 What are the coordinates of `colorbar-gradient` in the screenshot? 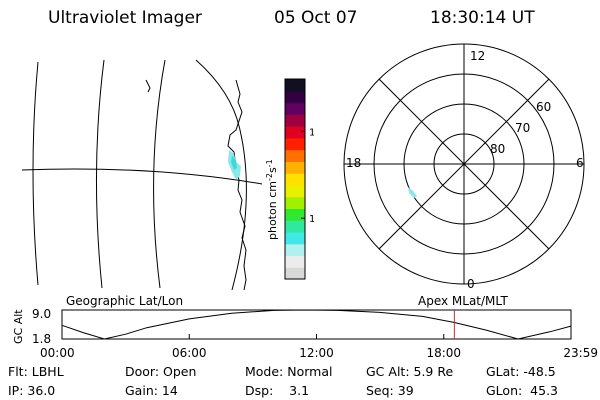 It's located at (295, 179).